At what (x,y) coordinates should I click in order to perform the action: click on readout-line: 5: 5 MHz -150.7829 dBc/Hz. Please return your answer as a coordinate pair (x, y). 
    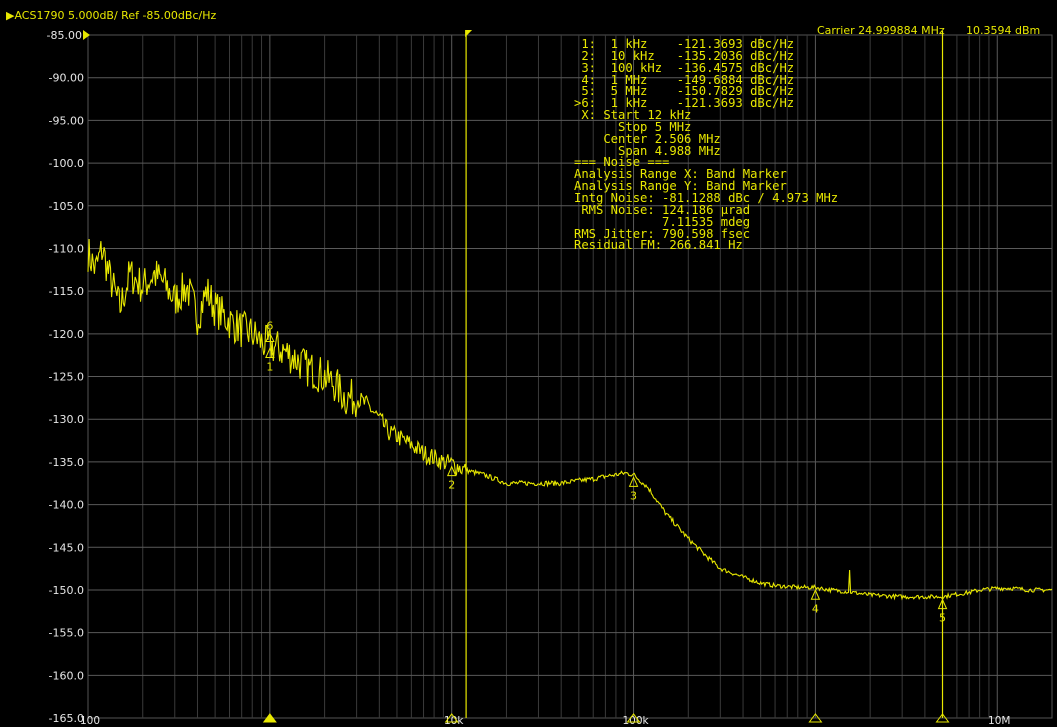
    Looking at the image, I should click on (684, 91).